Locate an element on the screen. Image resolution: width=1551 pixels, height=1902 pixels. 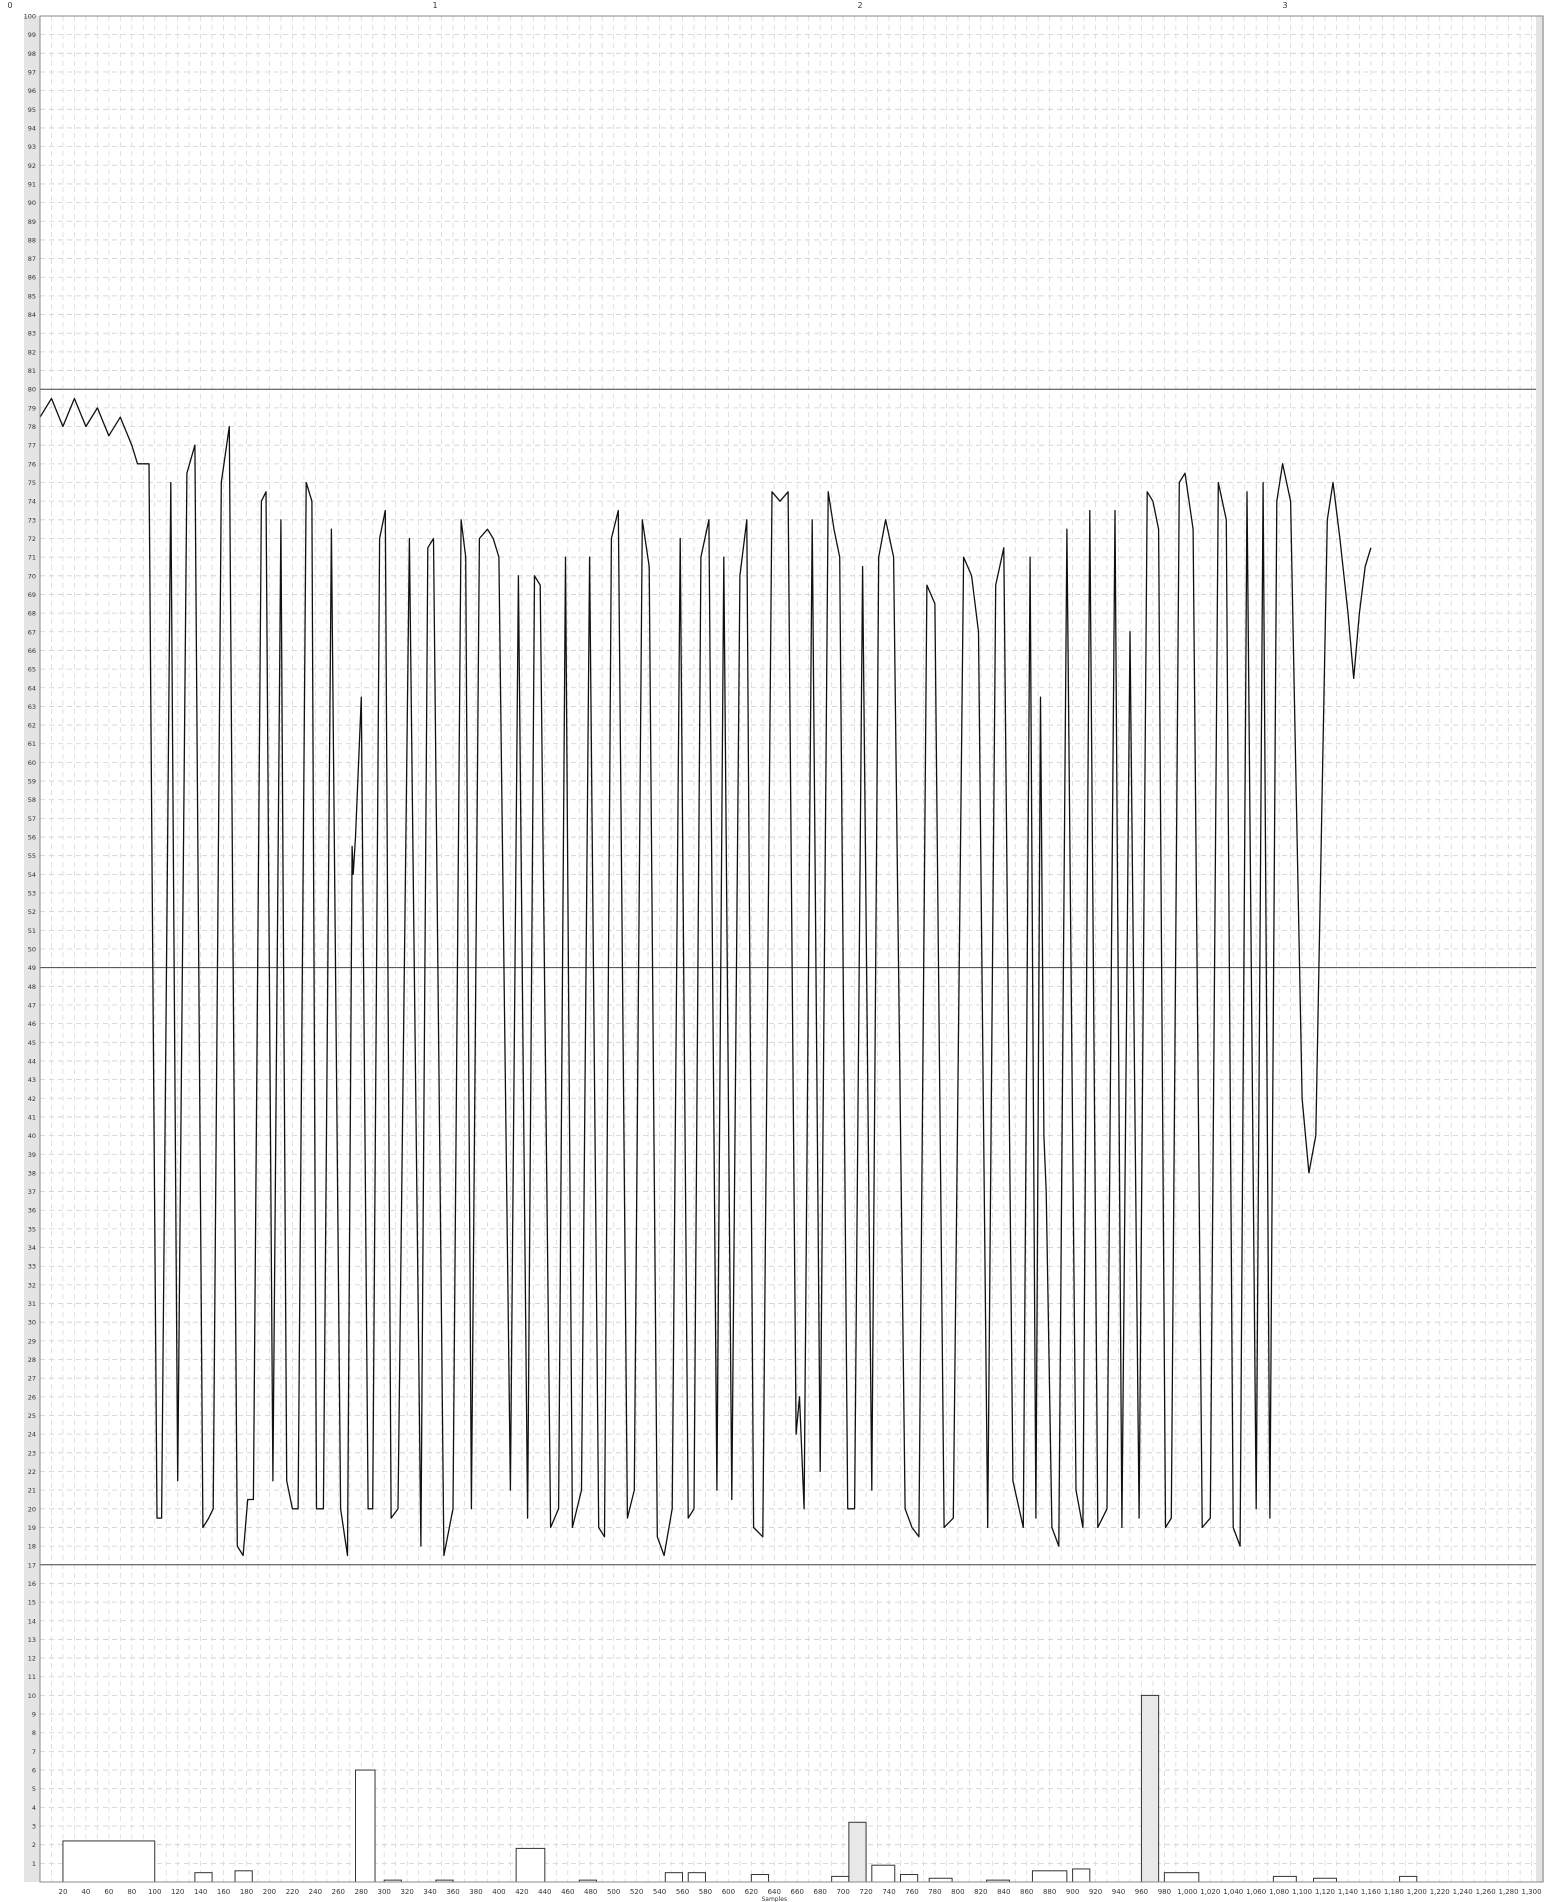
y-tick-label: 35 is located at coordinates (32, 1229).